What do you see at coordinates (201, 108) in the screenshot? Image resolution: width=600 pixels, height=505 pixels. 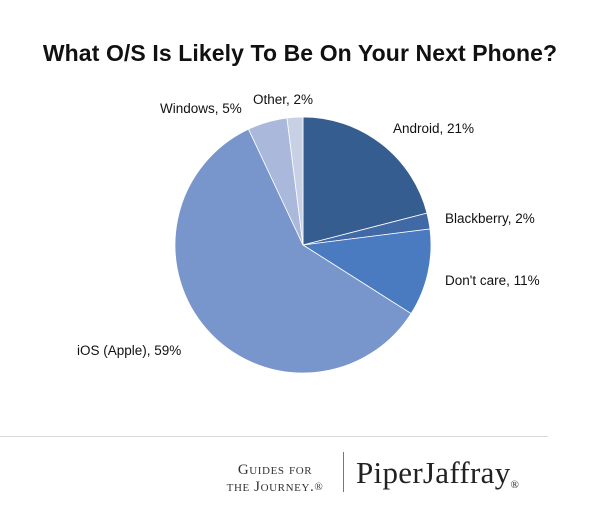 I see `data-label-windows: Windows, 5%` at bounding box center [201, 108].